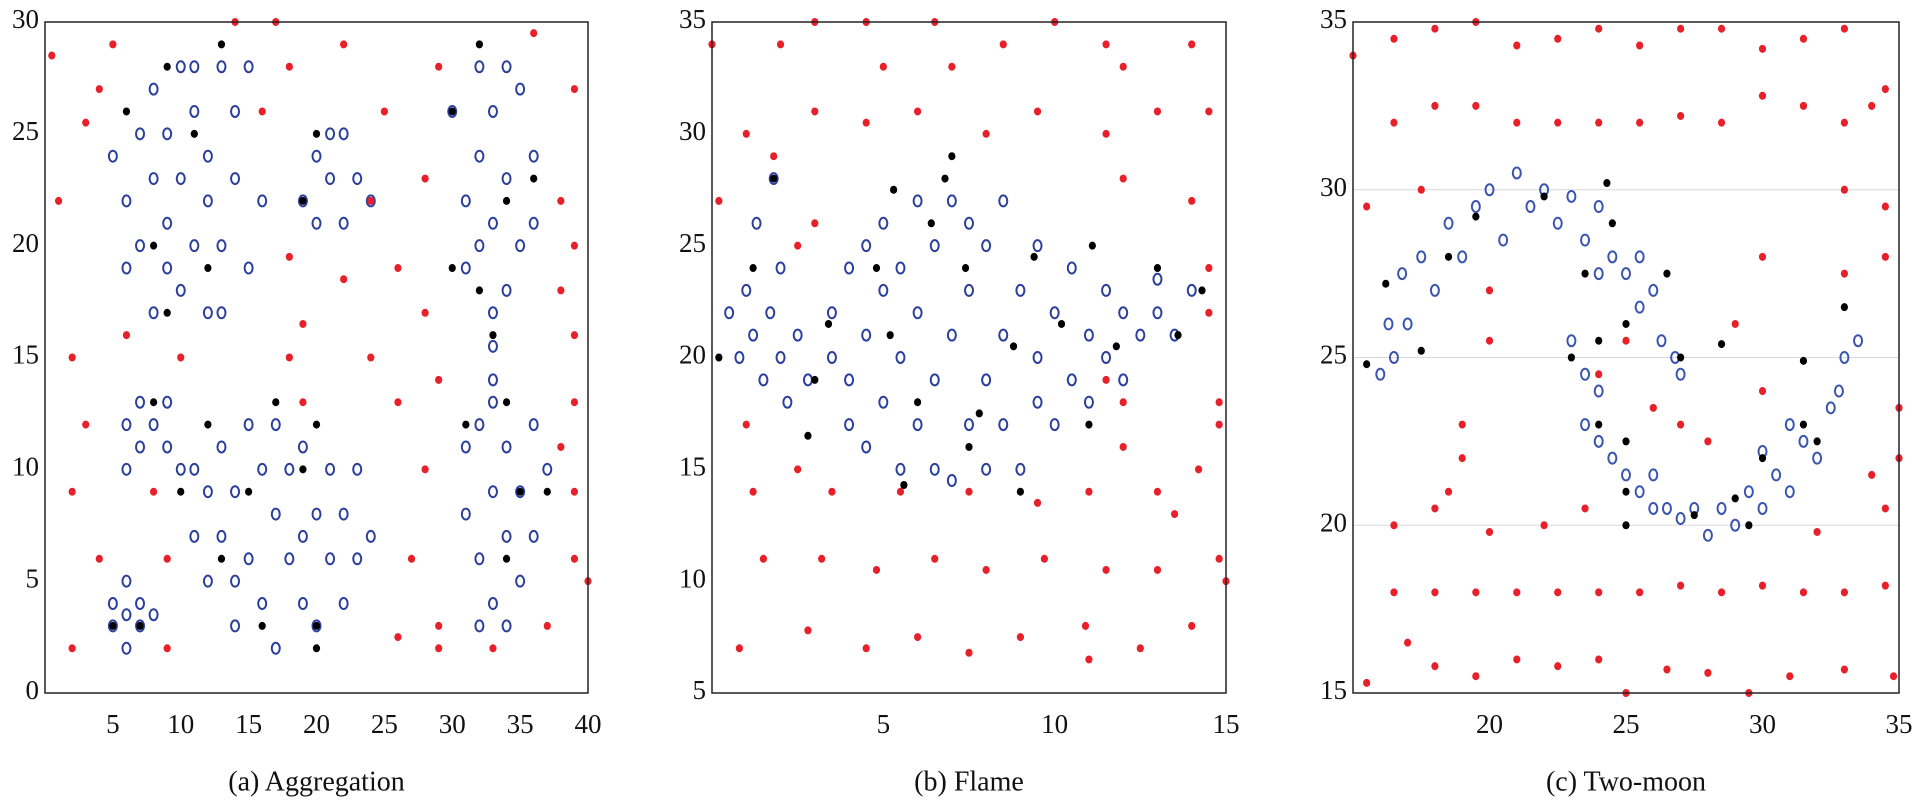 The height and width of the screenshot is (805, 1917). I want to click on x-tick-label: 10, so click(1054, 724).